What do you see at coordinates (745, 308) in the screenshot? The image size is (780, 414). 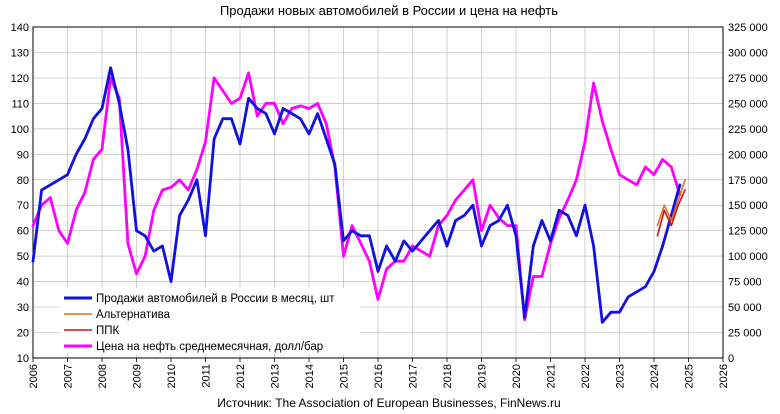 I see `right-tick-label: 50 000` at bounding box center [745, 308].